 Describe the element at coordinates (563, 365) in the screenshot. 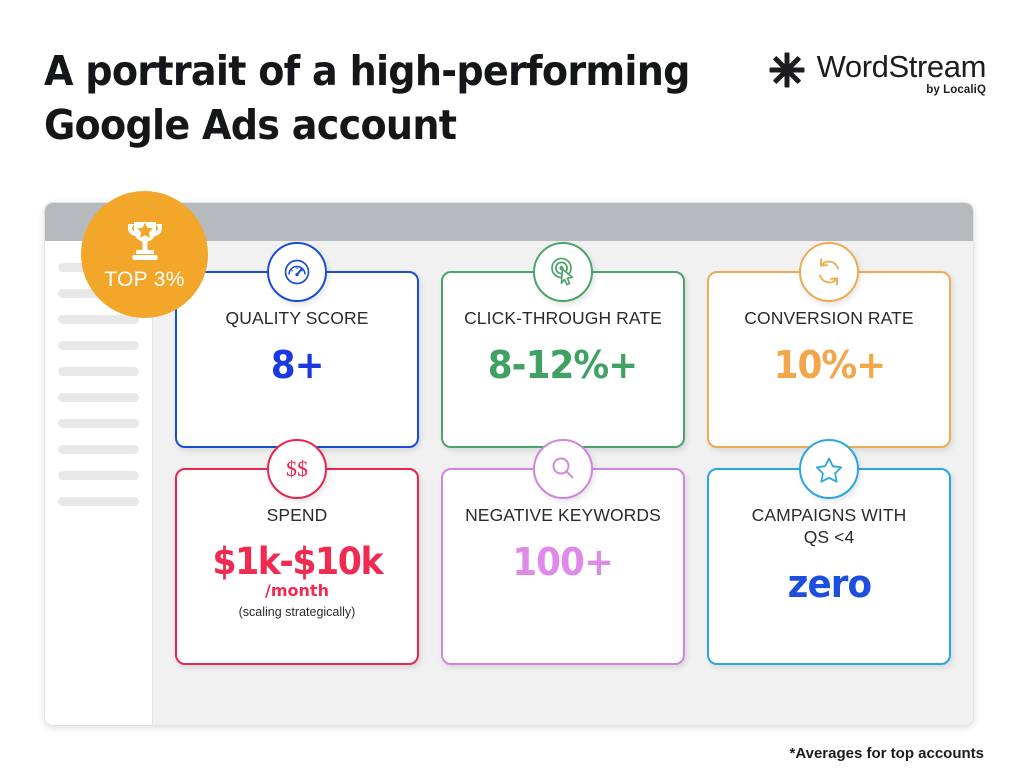

I see `metric-value: 8-12%+` at that location.